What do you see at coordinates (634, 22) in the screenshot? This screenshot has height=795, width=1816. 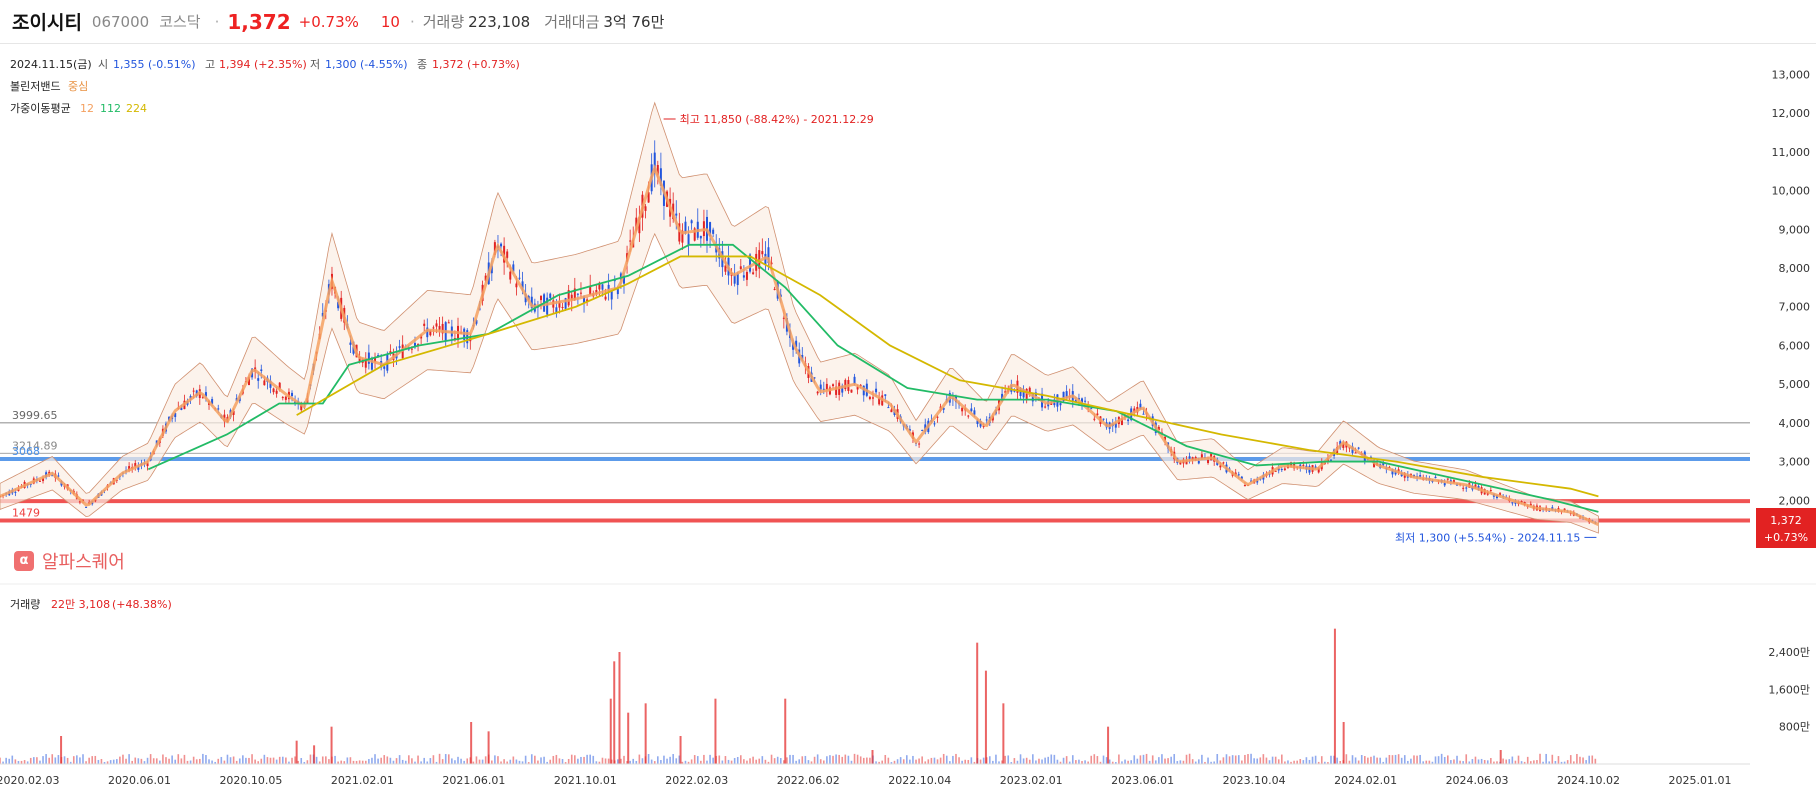 I see `amount-value: 3억 76만` at bounding box center [634, 22].